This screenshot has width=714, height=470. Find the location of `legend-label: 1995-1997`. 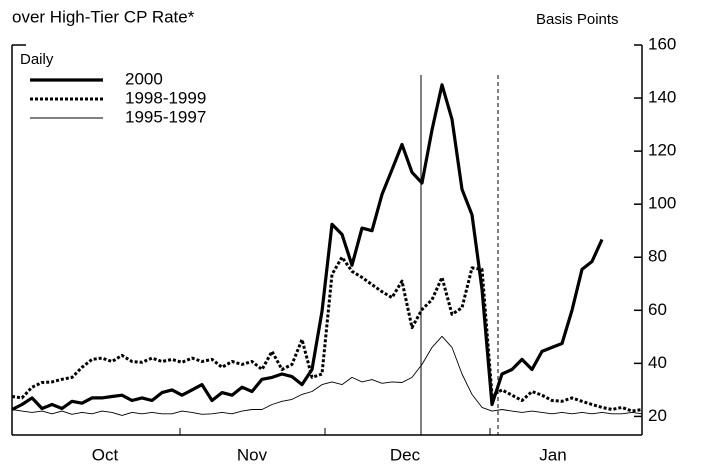

legend-label: 1995-1997 is located at coordinates (165, 116).